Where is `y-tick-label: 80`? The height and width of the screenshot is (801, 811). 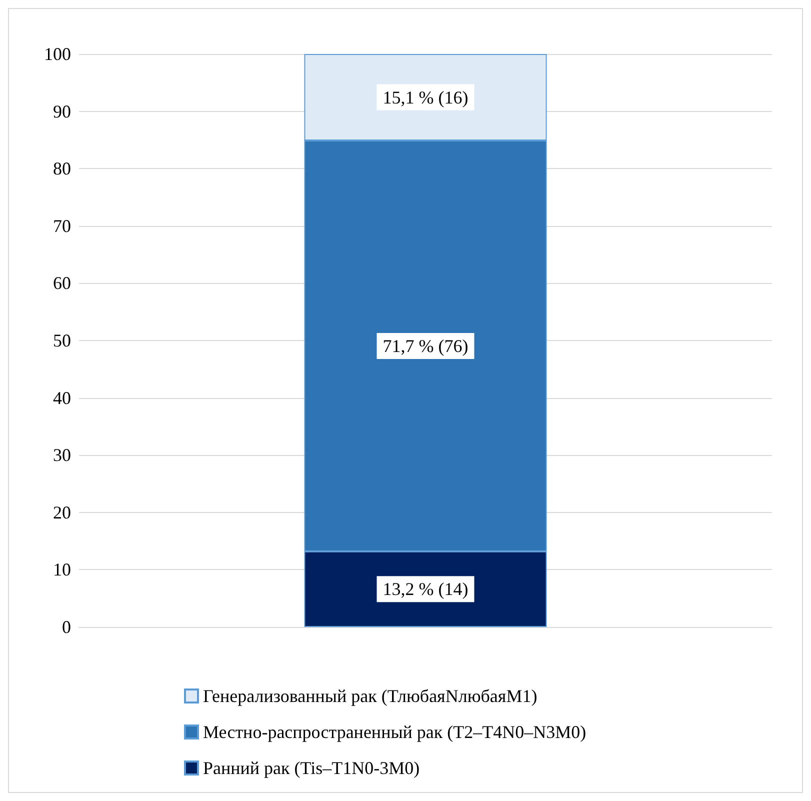 y-tick-label: 80 is located at coordinates (62, 168).